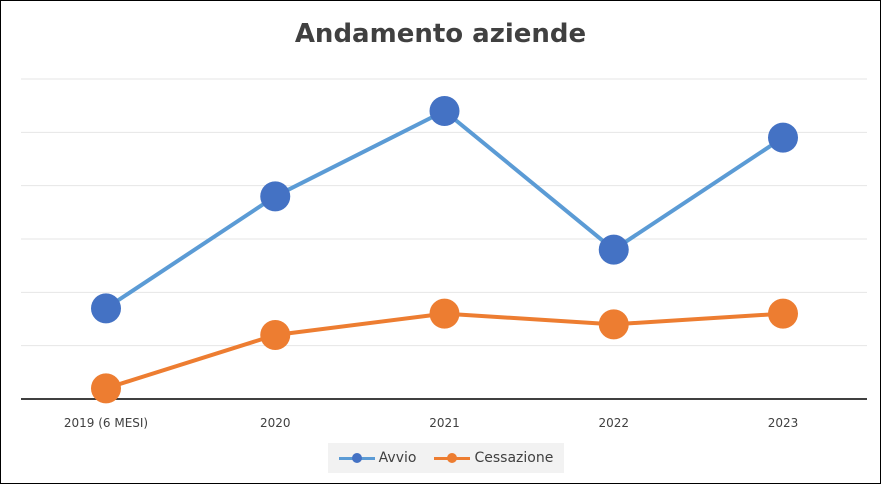 The height and width of the screenshot is (484, 881). I want to click on legend: Avvio Cessazione, so click(446, 458).